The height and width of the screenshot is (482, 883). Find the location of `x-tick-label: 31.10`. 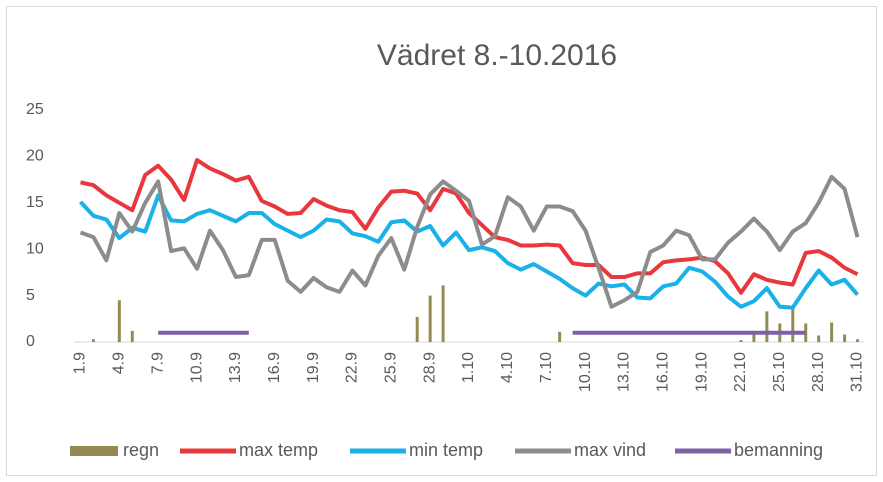

x-tick-label: 31.10 is located at coordinates (857, 372).